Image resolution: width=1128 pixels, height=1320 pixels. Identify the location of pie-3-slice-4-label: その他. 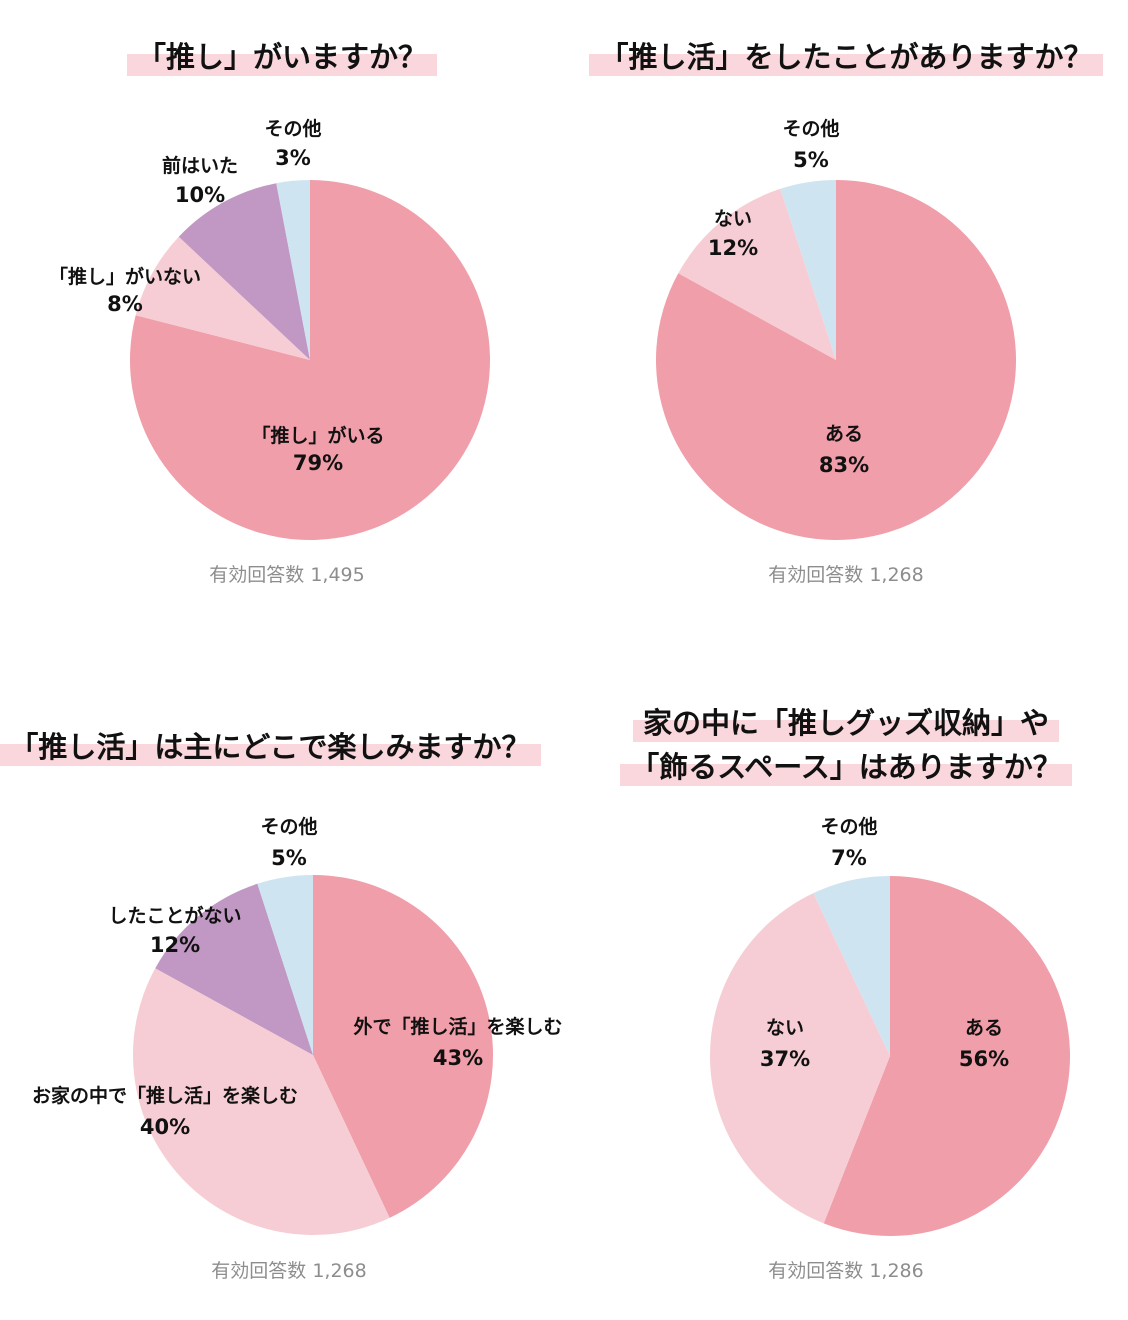
(288, 826).